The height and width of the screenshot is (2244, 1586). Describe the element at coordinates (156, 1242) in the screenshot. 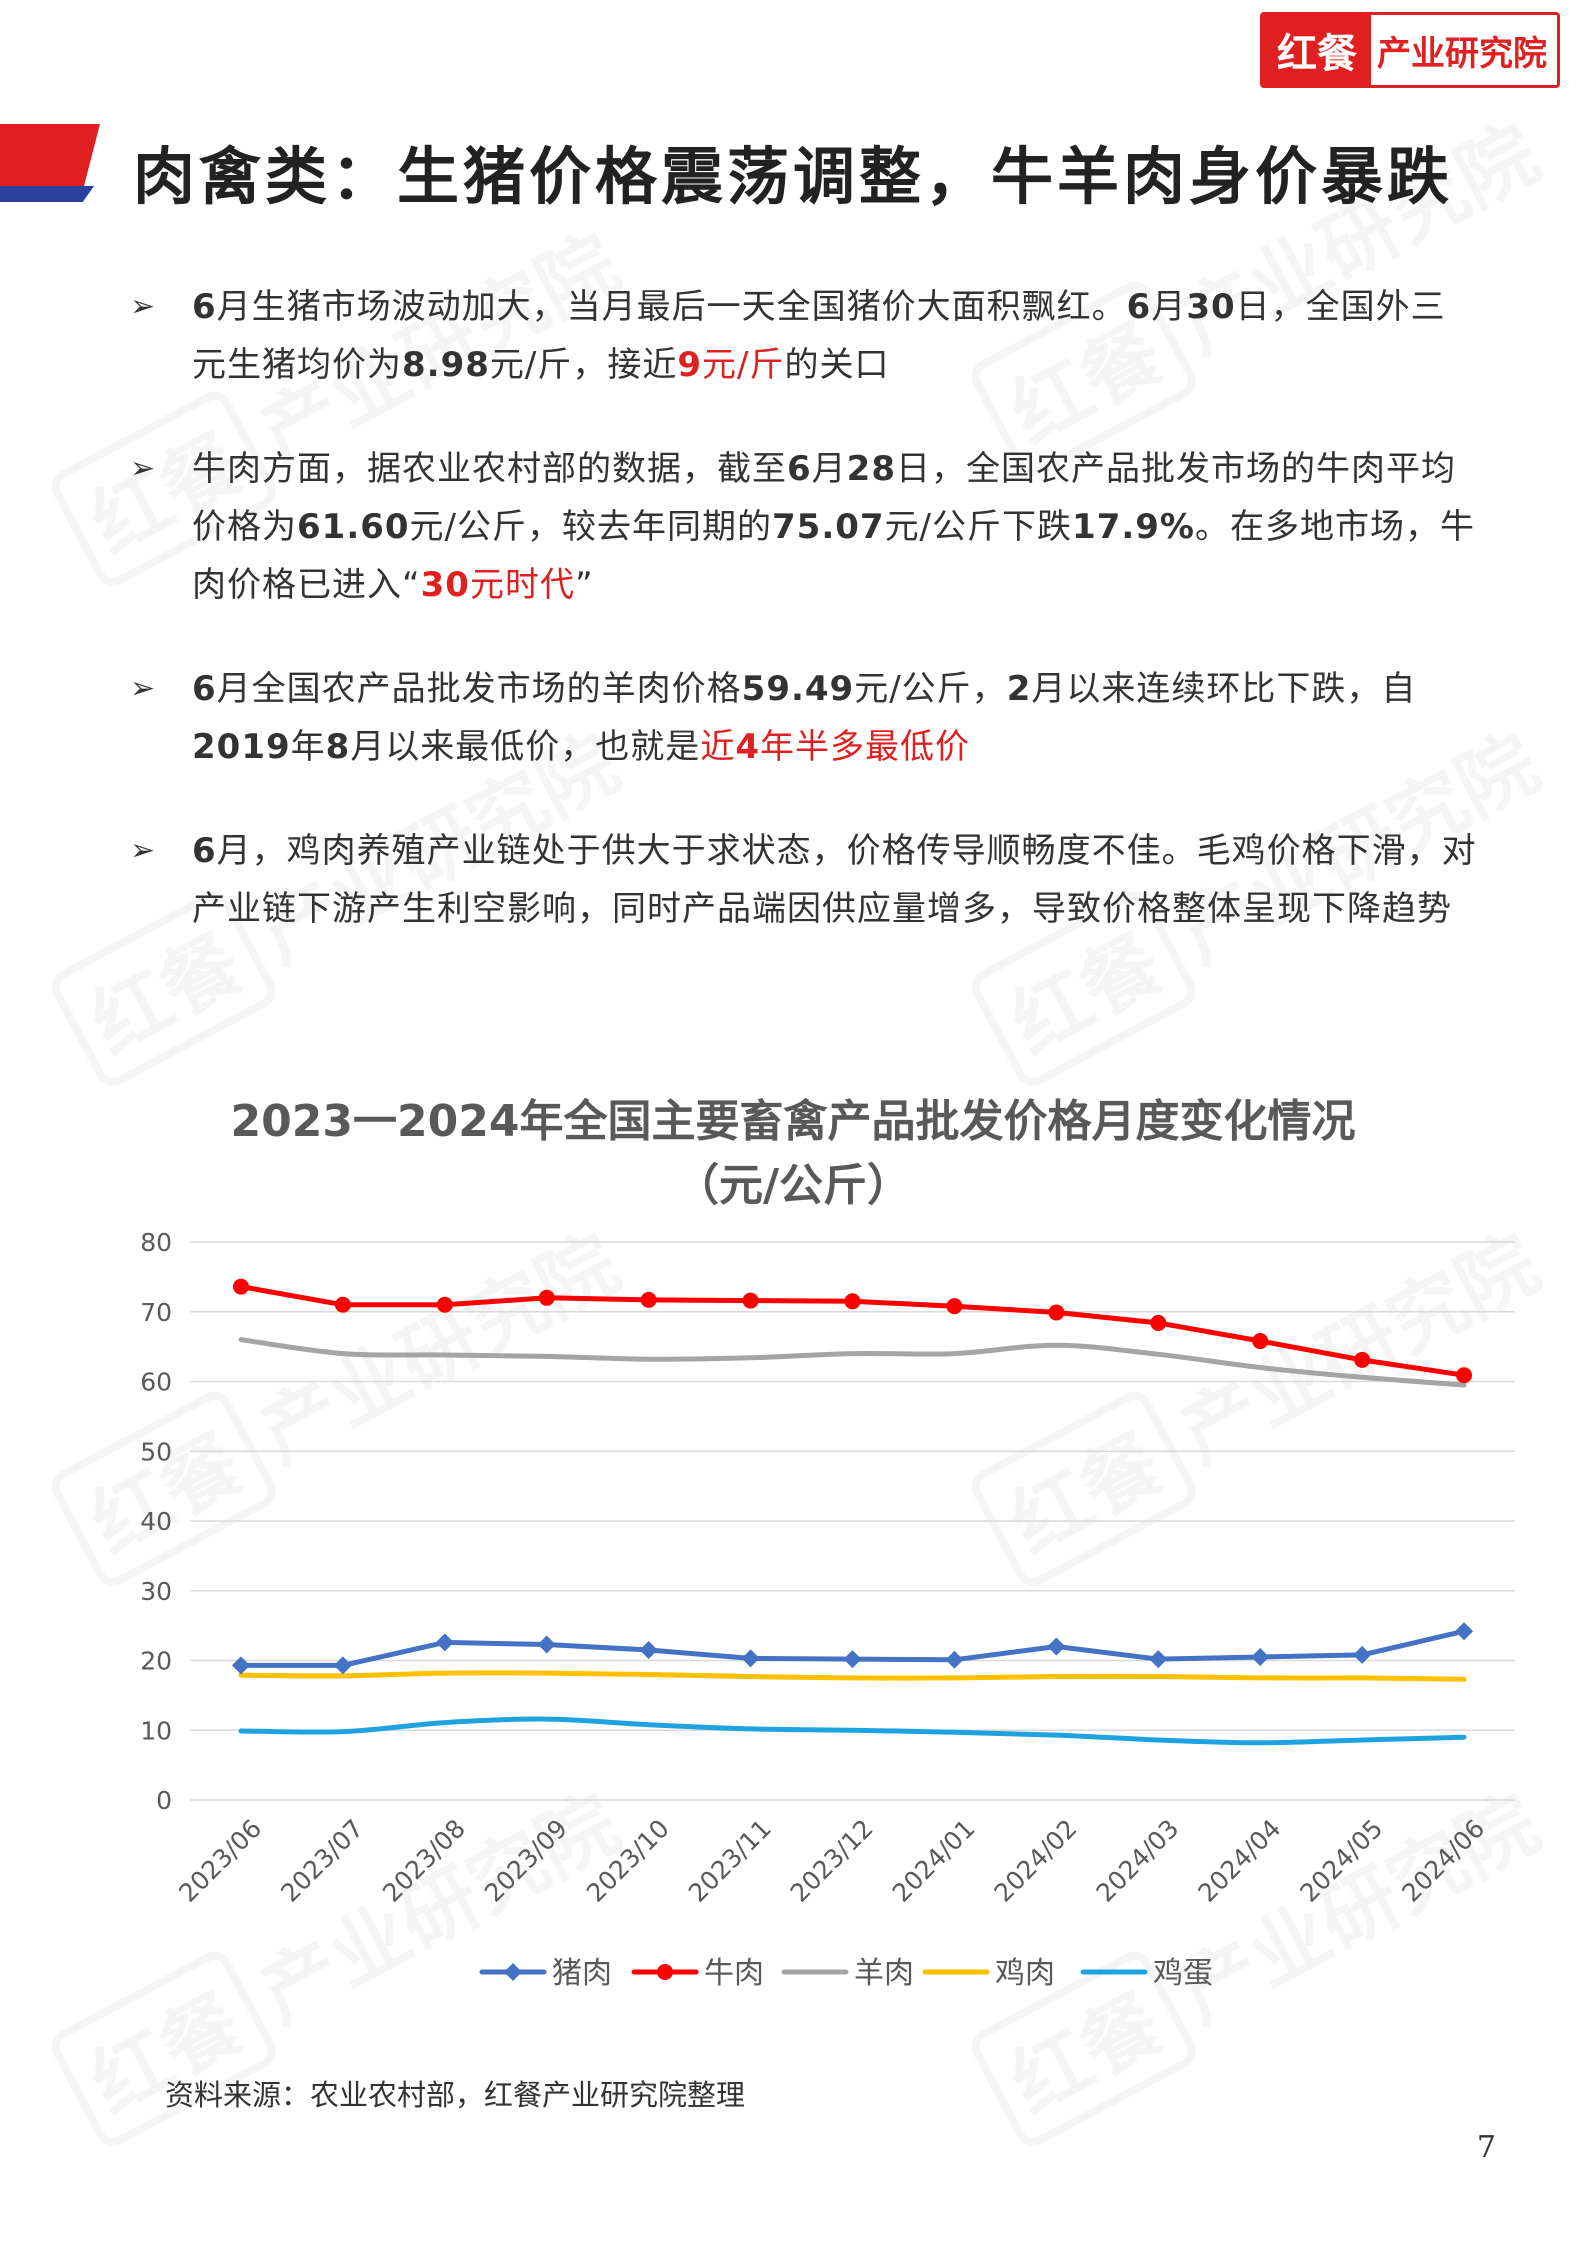

I see `y-tick-label: 80` at that location.